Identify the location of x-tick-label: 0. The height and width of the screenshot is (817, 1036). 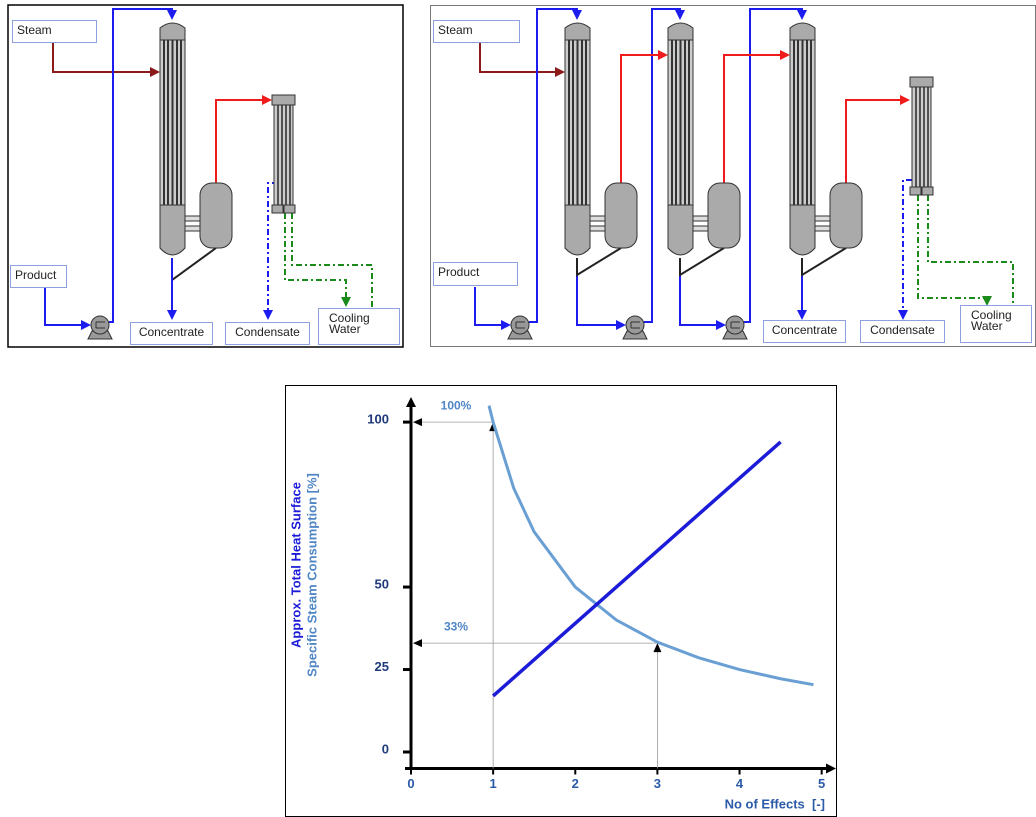
(410, 783).